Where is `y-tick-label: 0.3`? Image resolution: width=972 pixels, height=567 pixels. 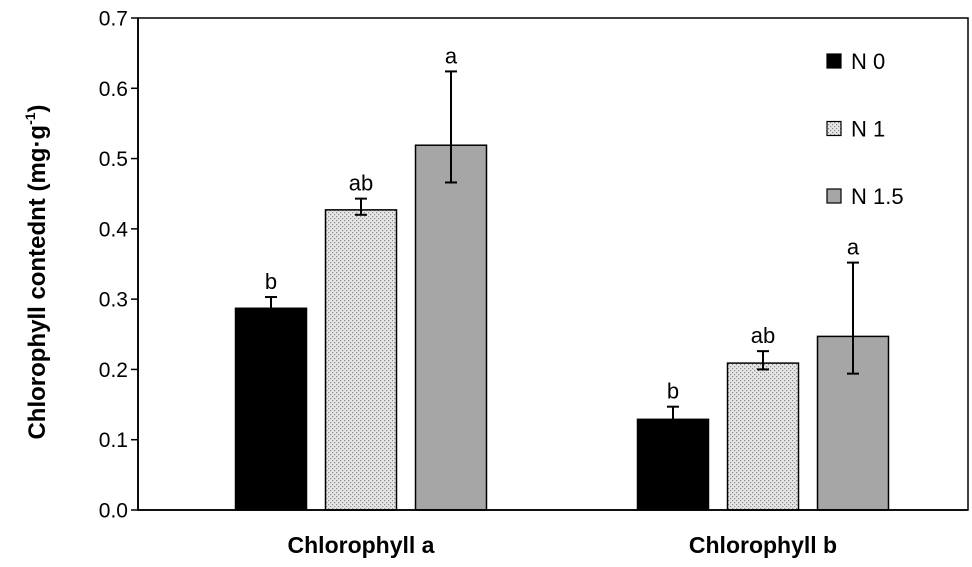 y-tick-label: 0.3 is located at coordinates (113, 300).